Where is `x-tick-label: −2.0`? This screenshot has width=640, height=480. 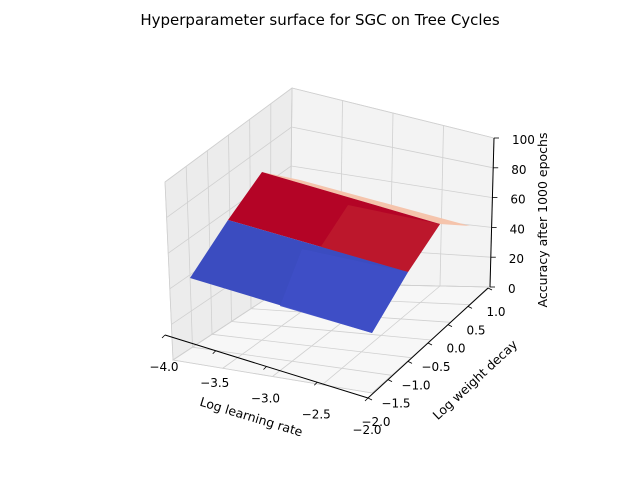 x-tick-label: −2.0 is located at coordinates (366, 430).